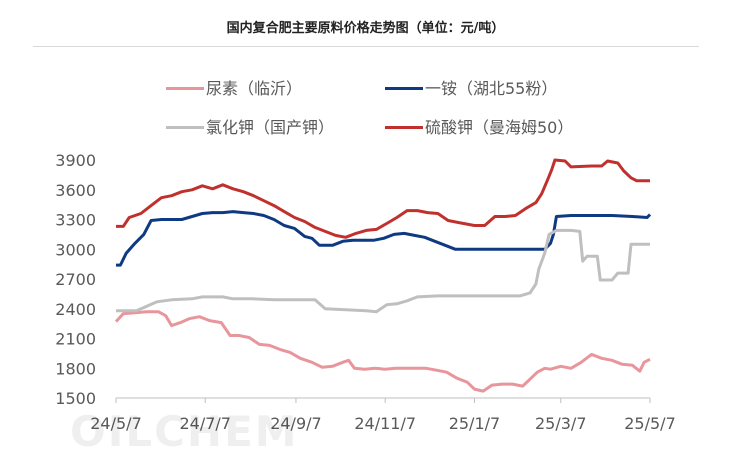  Describe the element at coordinates (404, 127) in the screenshot. I see `legend-swatch-sop` at that location.